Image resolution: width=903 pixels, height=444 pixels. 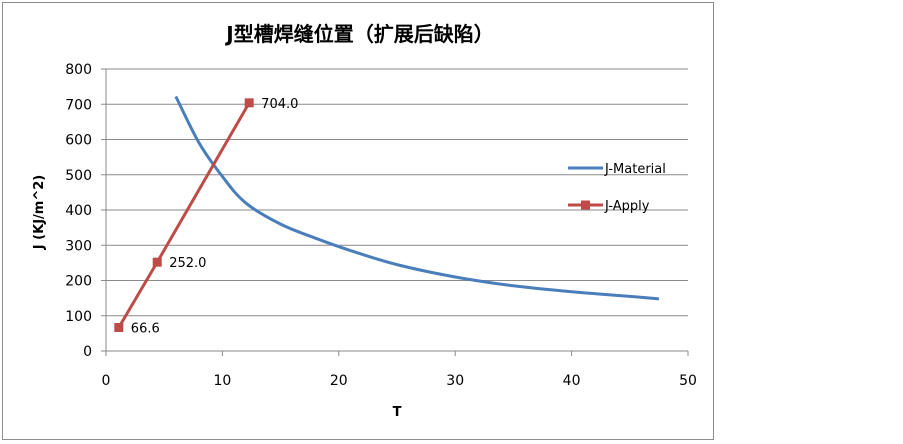 What do you see at coordinates (397, 412) in the screenshot?
I see `x-axis-title: T` at bounding box center [397, 412].